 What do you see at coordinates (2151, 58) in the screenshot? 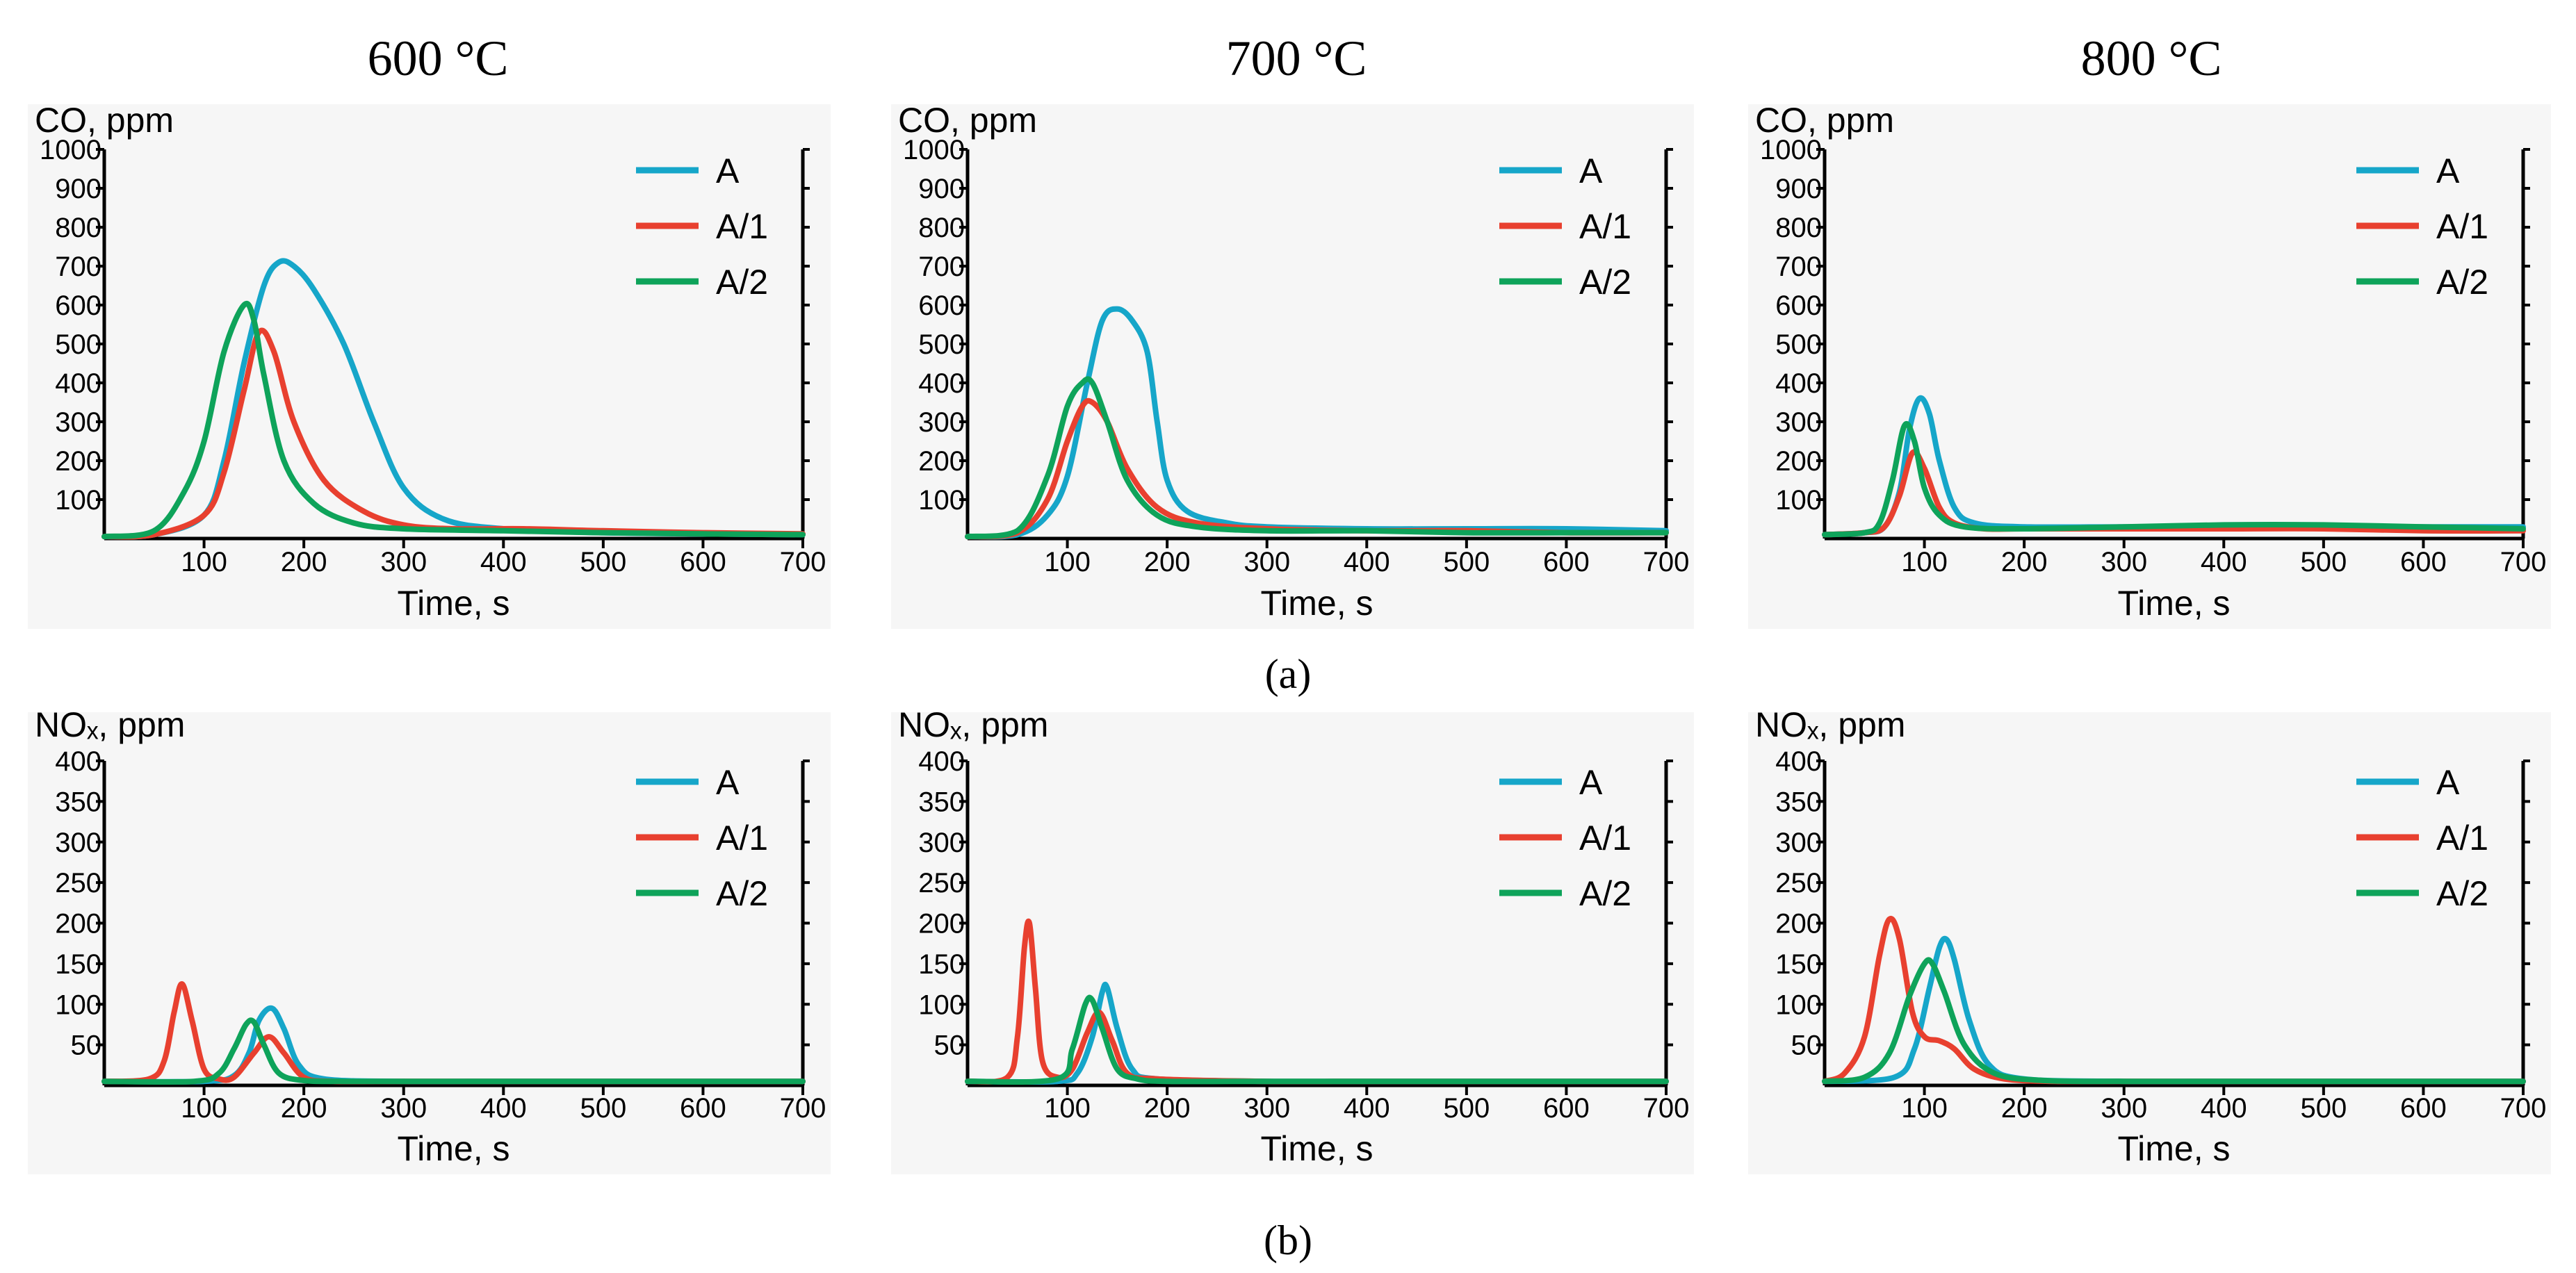
I see `temperature-title-800: 800 °C` at bounding box center [2151, 58].